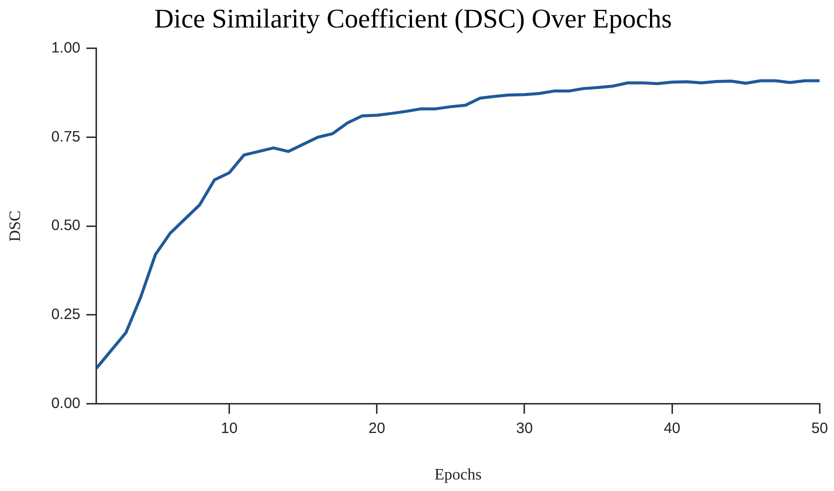 This screenshot has width=834, height=491. Describe the element at coordinates (65, 225) in the screenshot. I see `y-tick-label: 0.50` at that location.